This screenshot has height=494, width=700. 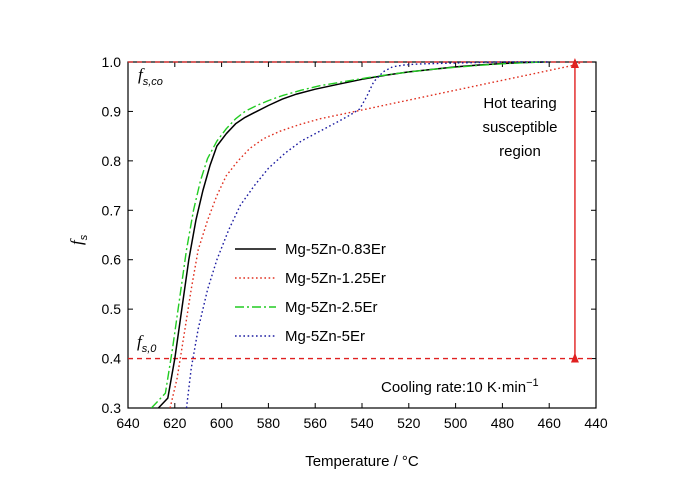 I want to click on x-tick-label: 460, so click(x=550, y=423).